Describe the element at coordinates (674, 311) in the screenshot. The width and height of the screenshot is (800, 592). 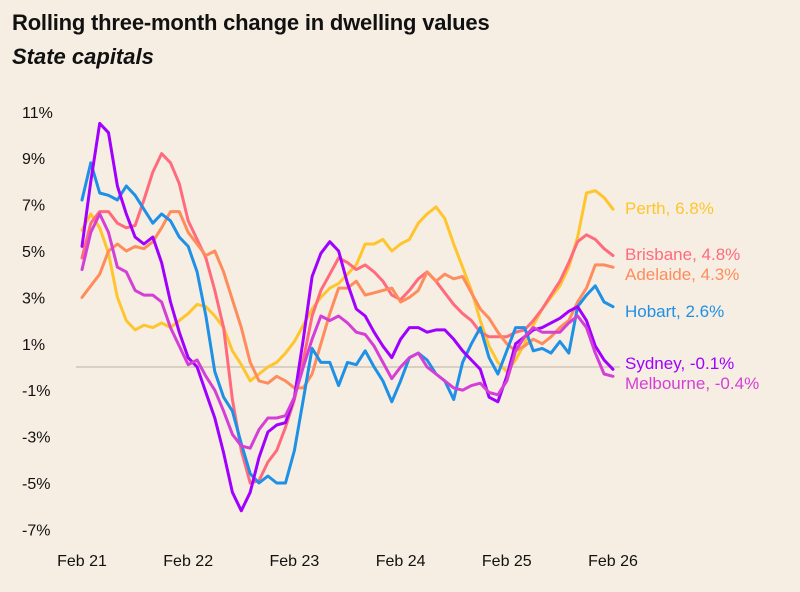
I see `series-label-hobart: Hobart, 2.6%` at that location.